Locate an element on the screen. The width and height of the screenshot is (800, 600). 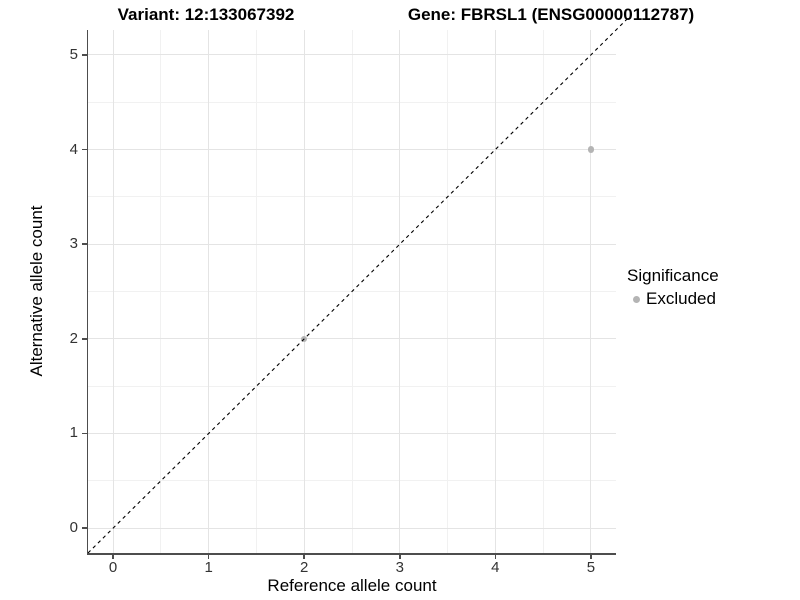
legend-point-swatch-icon is located at coordinates (636, 299).